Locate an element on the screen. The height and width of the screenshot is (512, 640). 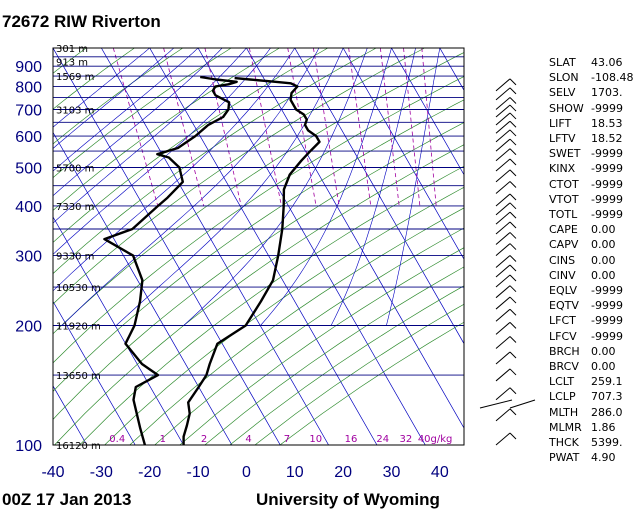
index-row: LIFT 18.53 is located at coordinates (591, 123).